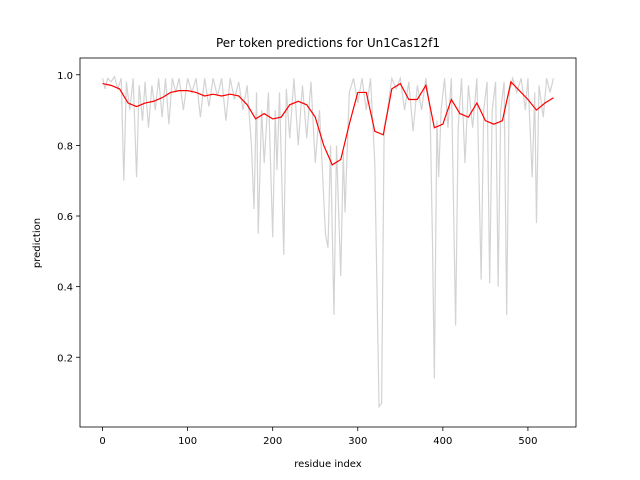 The image size is (640, 480). What do you see at coordinates (527, 441) in the screenshot?
I see `x-tick-label: 500` at bounding box center [527, 441].